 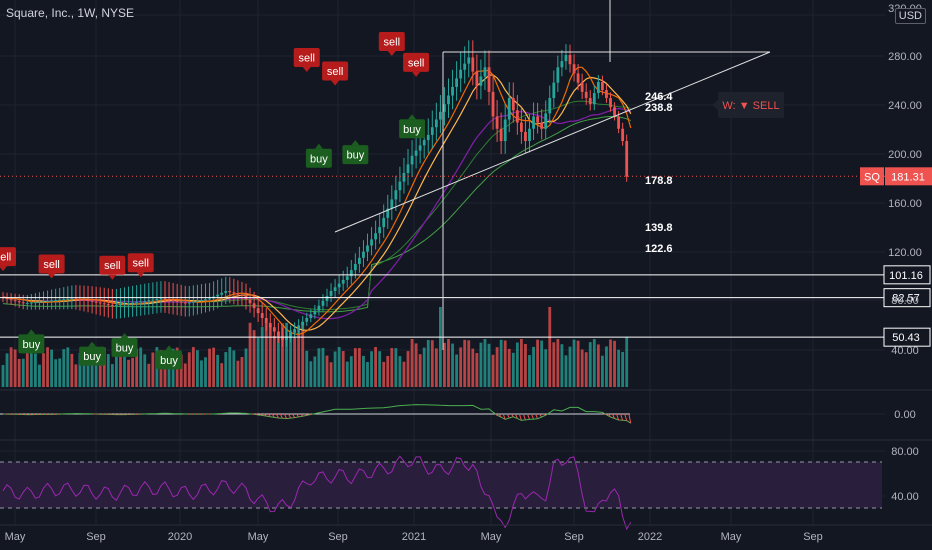 What do you see at coordinates (905, 351) in the screenshot?
I see `y-axis-tick-label: 40.00` at bounding box center [905, 351].